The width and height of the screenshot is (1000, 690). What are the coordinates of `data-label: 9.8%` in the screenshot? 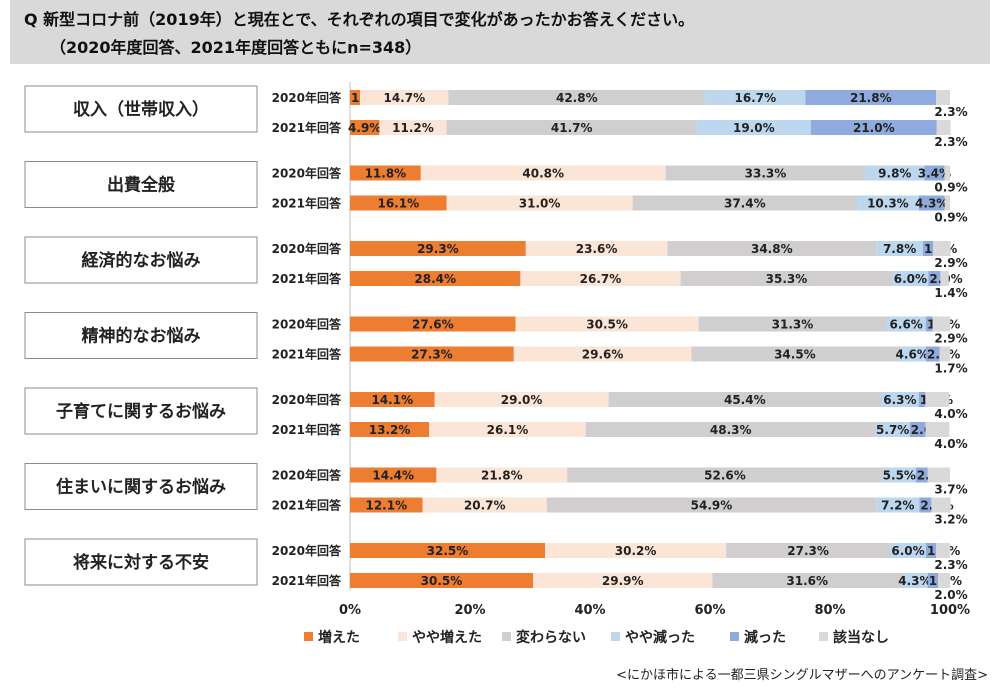 It's located at (894, 174).